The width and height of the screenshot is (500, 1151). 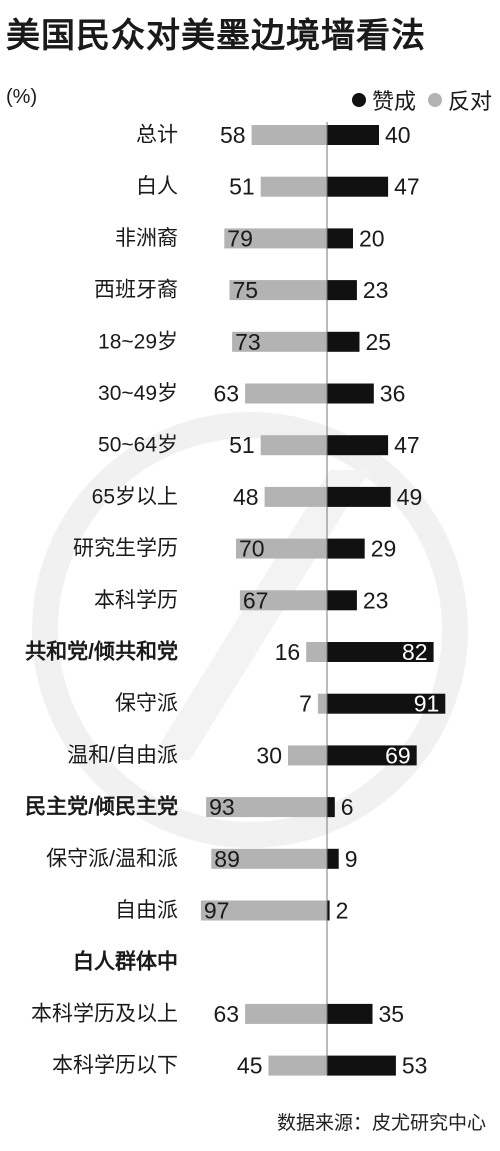 What do you see at coordinates (146, 910) in the screenshot?
I see `row-label: 自由派` at bounding box center [146, 910].